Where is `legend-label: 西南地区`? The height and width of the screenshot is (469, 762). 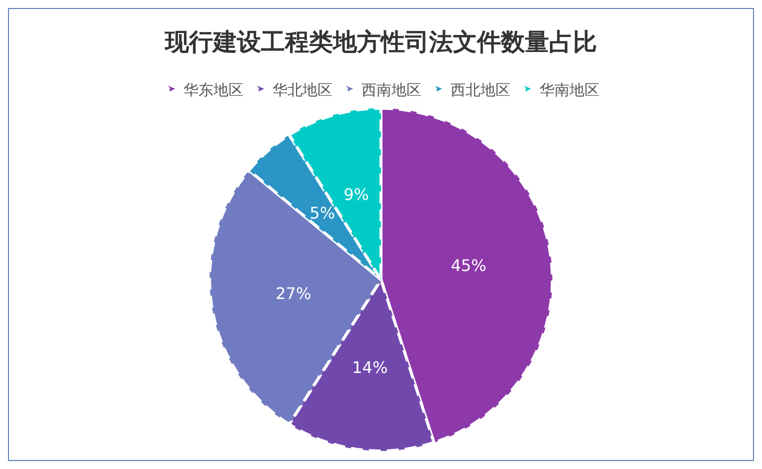
legend-label: 西南地区 is located at coordinates (392, 90).